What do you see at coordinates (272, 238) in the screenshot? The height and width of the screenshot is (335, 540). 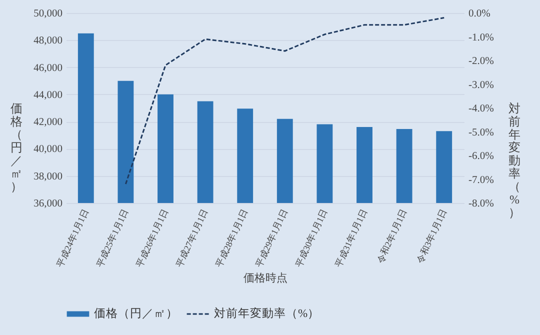 I see `x-tick-label: 平成29年1月1日` at bounding box center [272, 238].